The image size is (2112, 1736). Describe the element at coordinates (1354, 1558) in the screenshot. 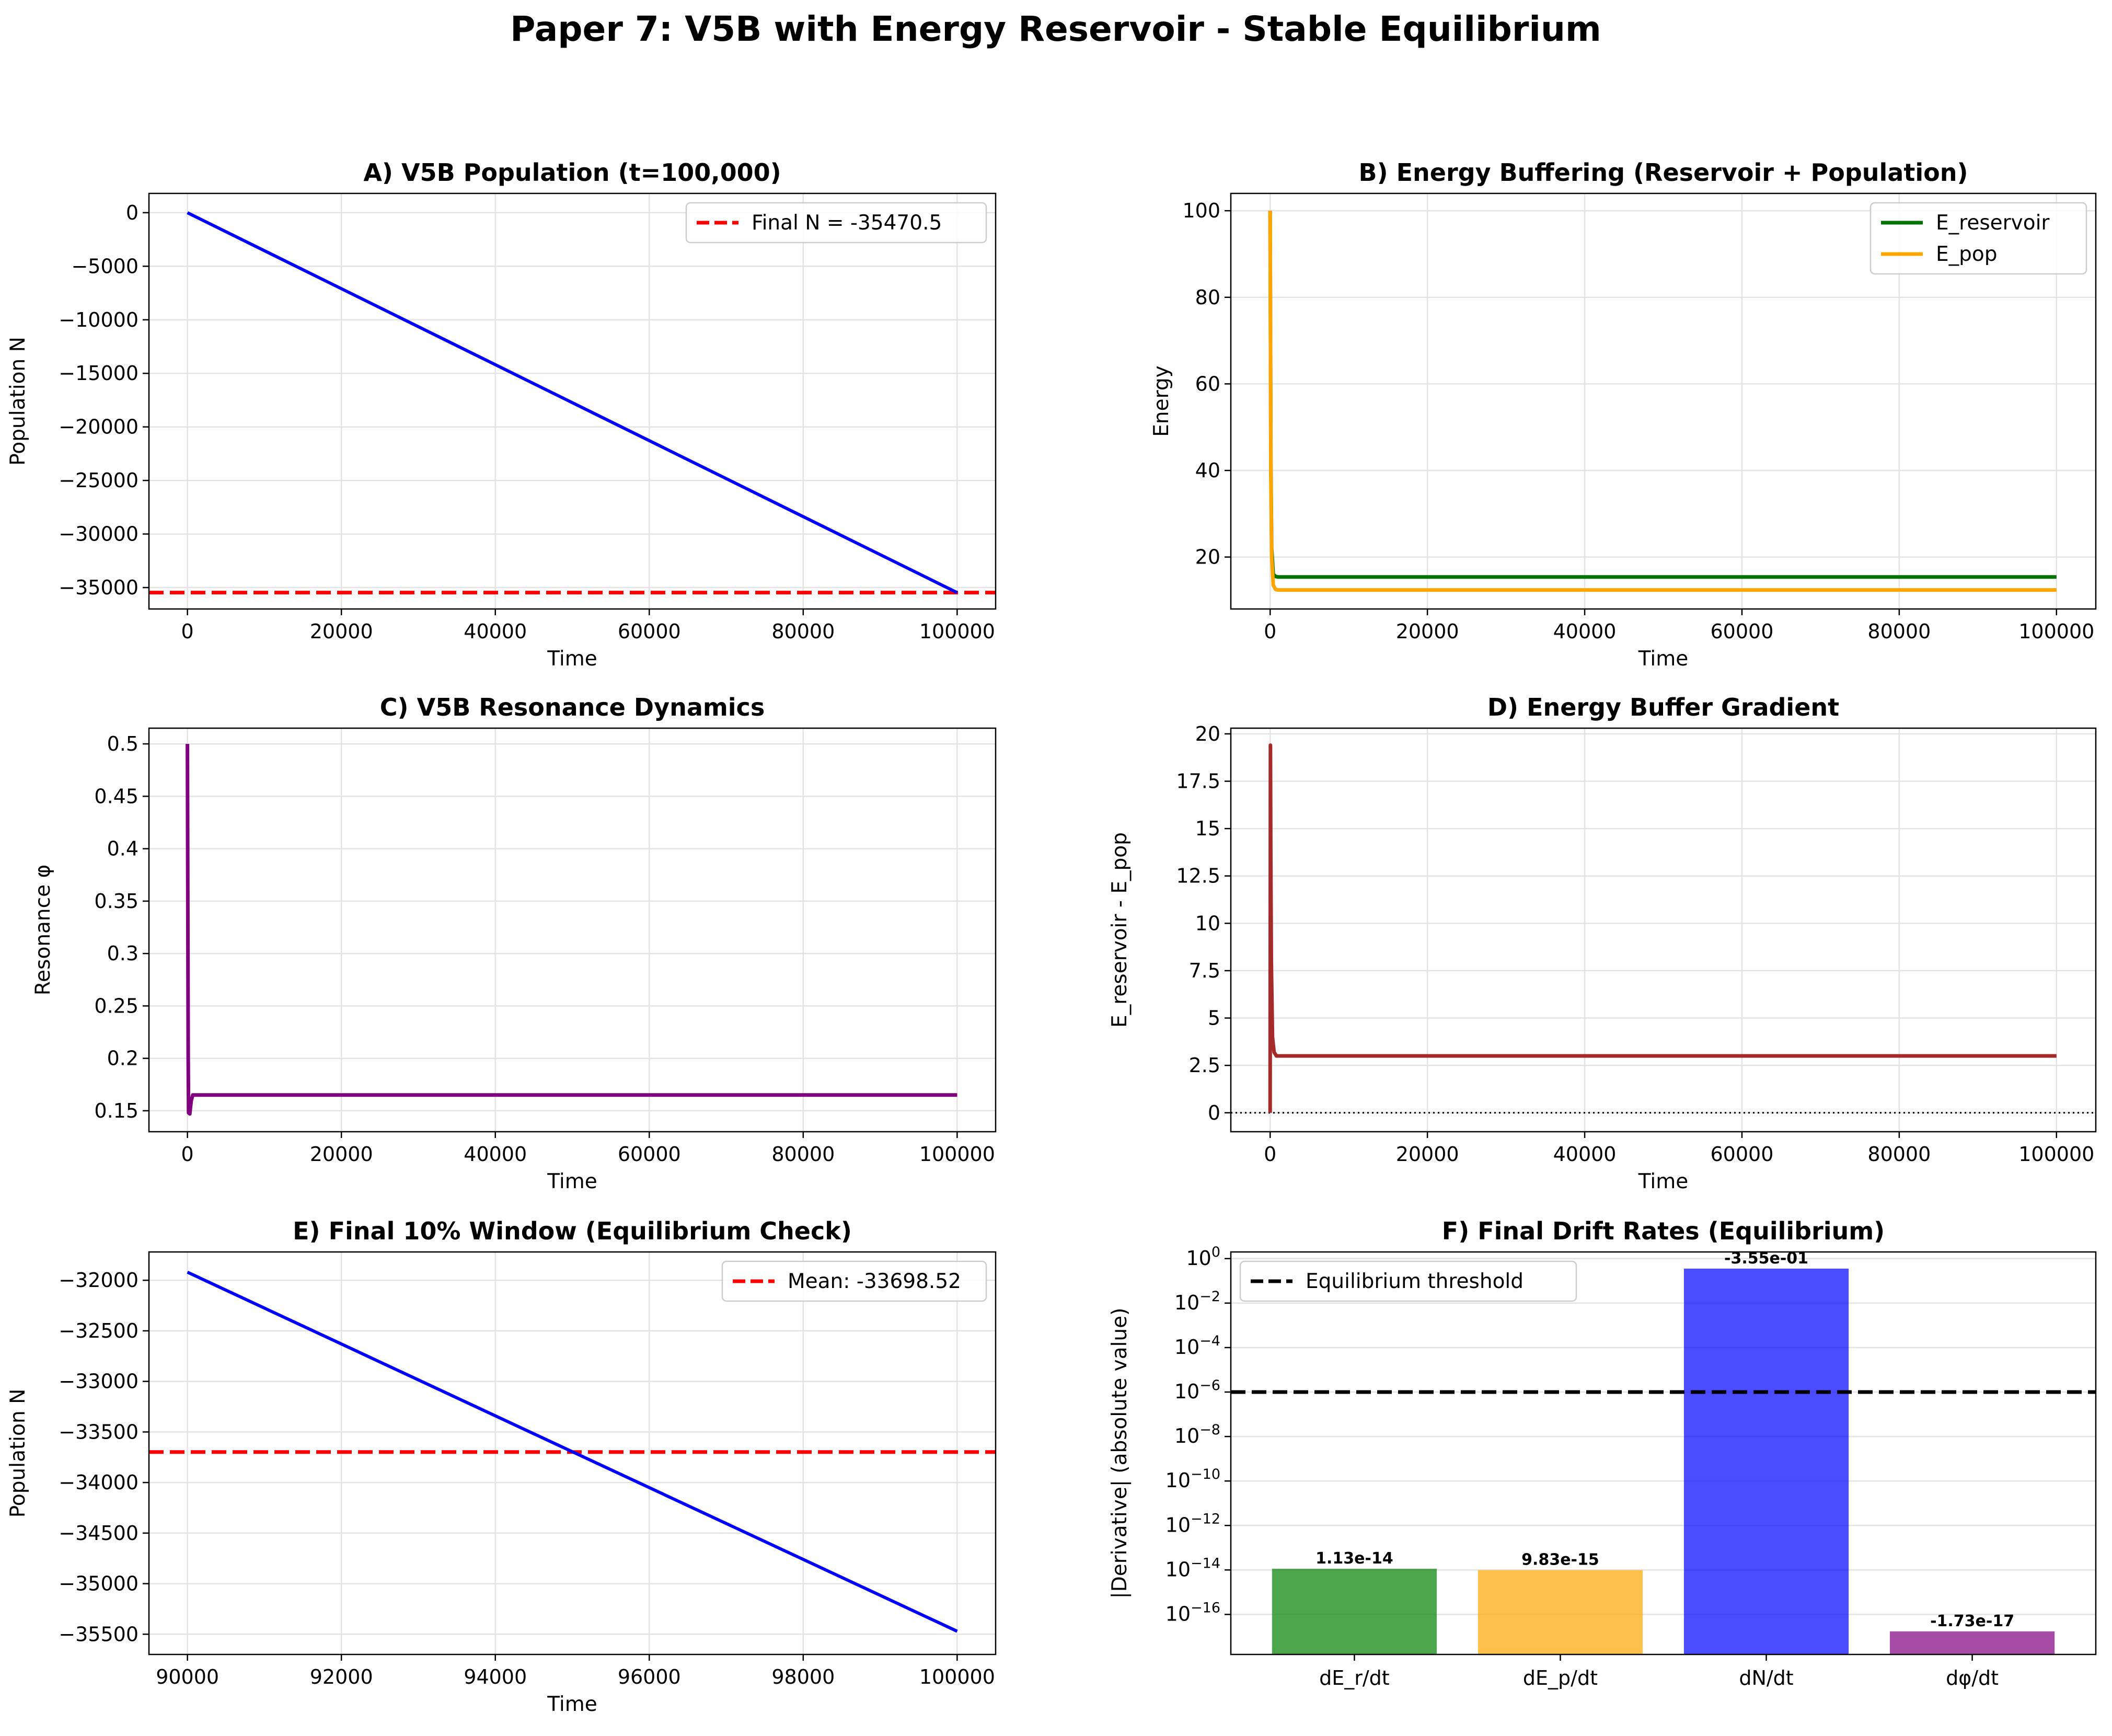

I see `bar-value-label: 1.13e-14` at that location.